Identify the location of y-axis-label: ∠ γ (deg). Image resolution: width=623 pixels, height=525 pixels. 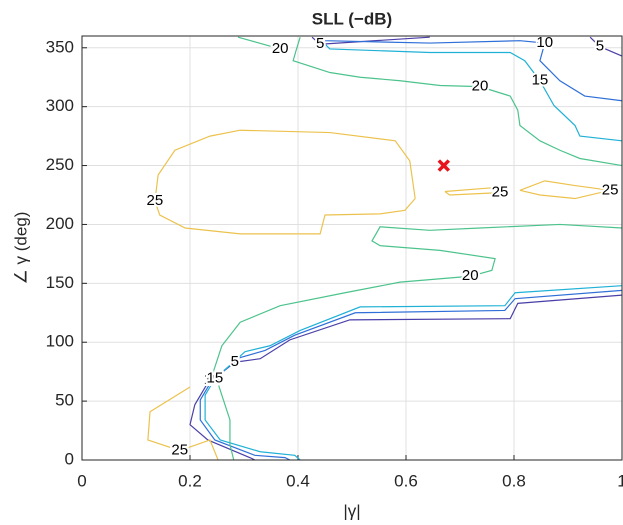
(20, 248).